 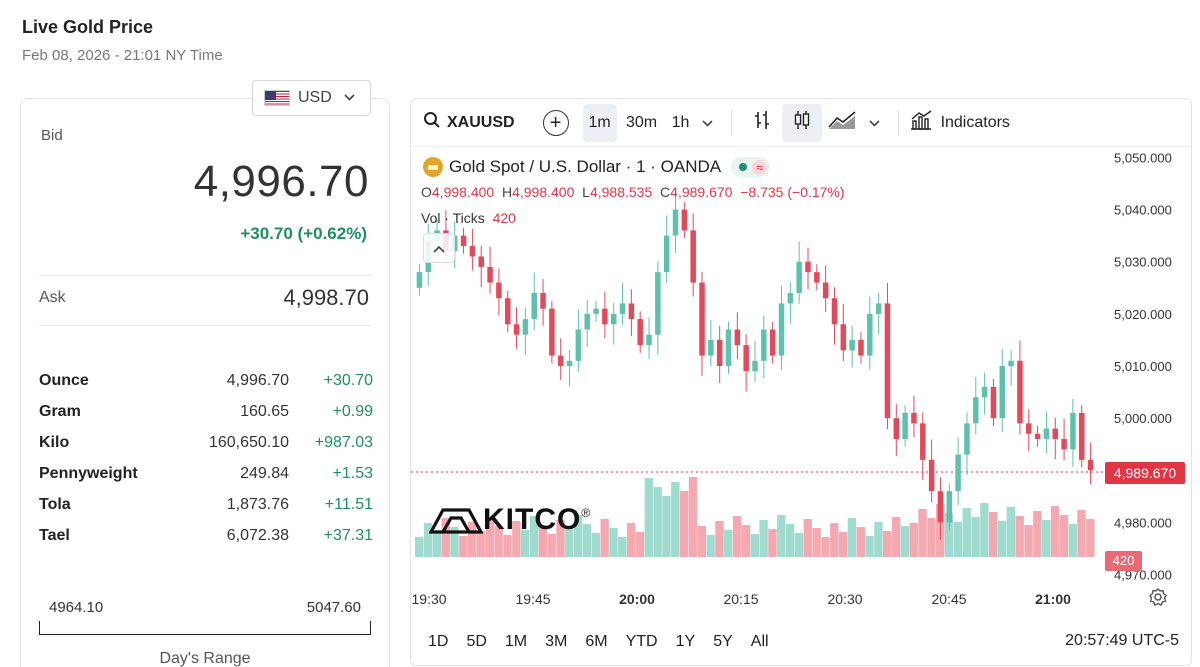 I want to click on interval-dropdown, so click(x=708, y=123).